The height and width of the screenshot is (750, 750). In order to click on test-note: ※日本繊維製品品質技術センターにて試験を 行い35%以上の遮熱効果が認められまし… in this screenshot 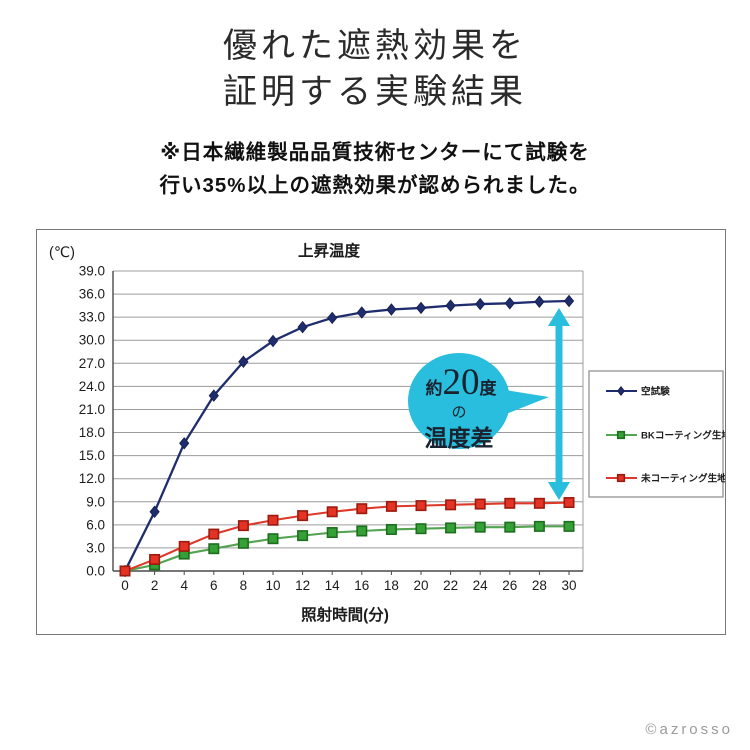, I will do `click(375, 169)`.